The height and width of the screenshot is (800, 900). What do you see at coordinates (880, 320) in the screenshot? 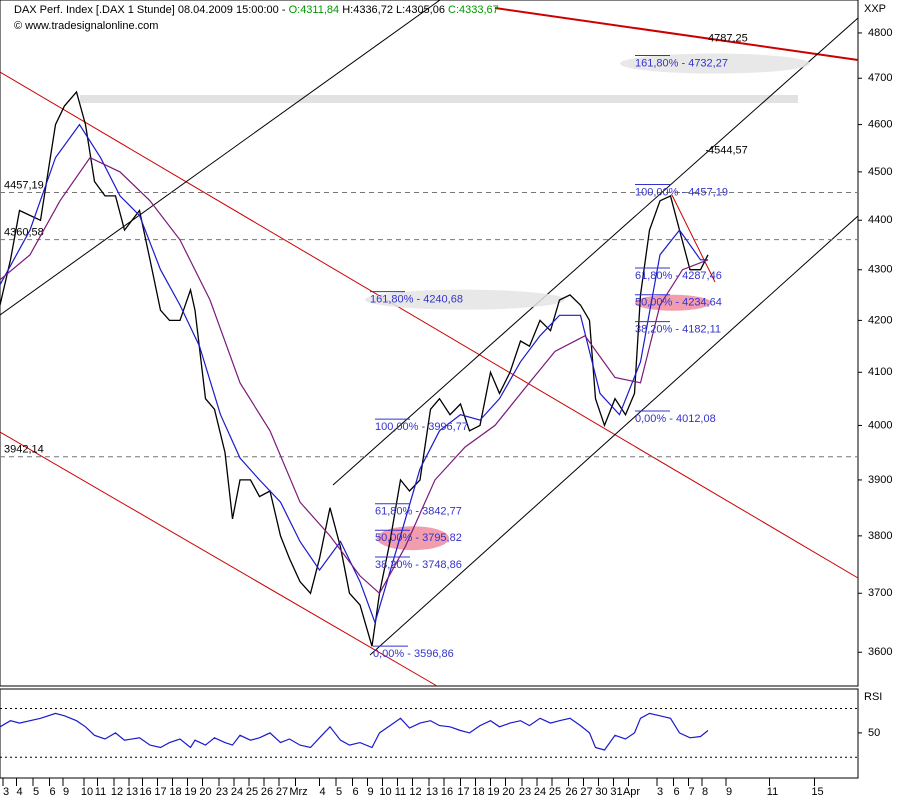
I see `y-tick-label: 4200` at bounding box center [880, 320].